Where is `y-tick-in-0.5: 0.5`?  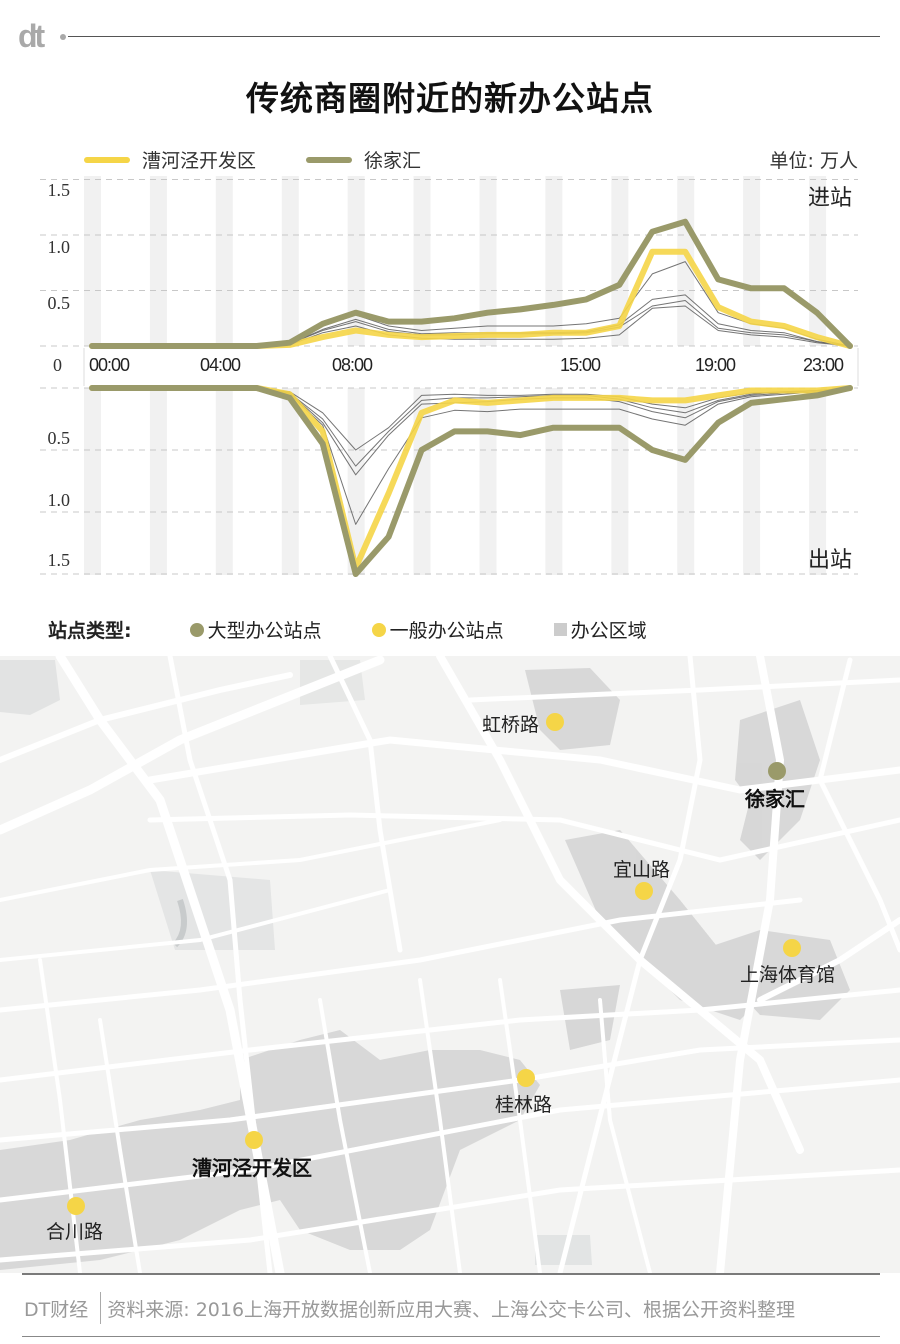
y-tick-in-0.5: 0.5 is located at coordinates (59, 303).